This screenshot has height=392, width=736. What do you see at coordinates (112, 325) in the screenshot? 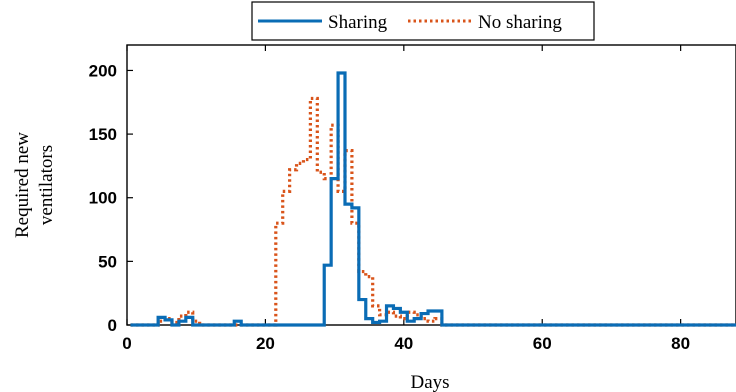
I see `y-tick-label: 0` at bounding box center [112, 325].